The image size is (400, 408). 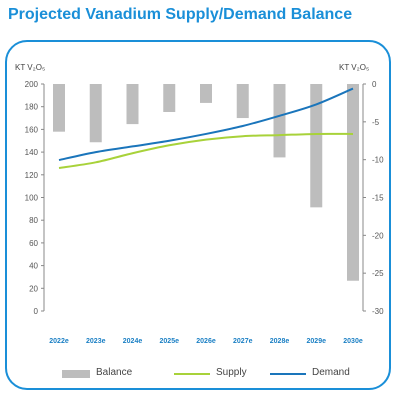 What do you see at coordinates (133, 341) in the screenshot?
I see `x-tick-label: 2024e` at bounding box center [133, 341].